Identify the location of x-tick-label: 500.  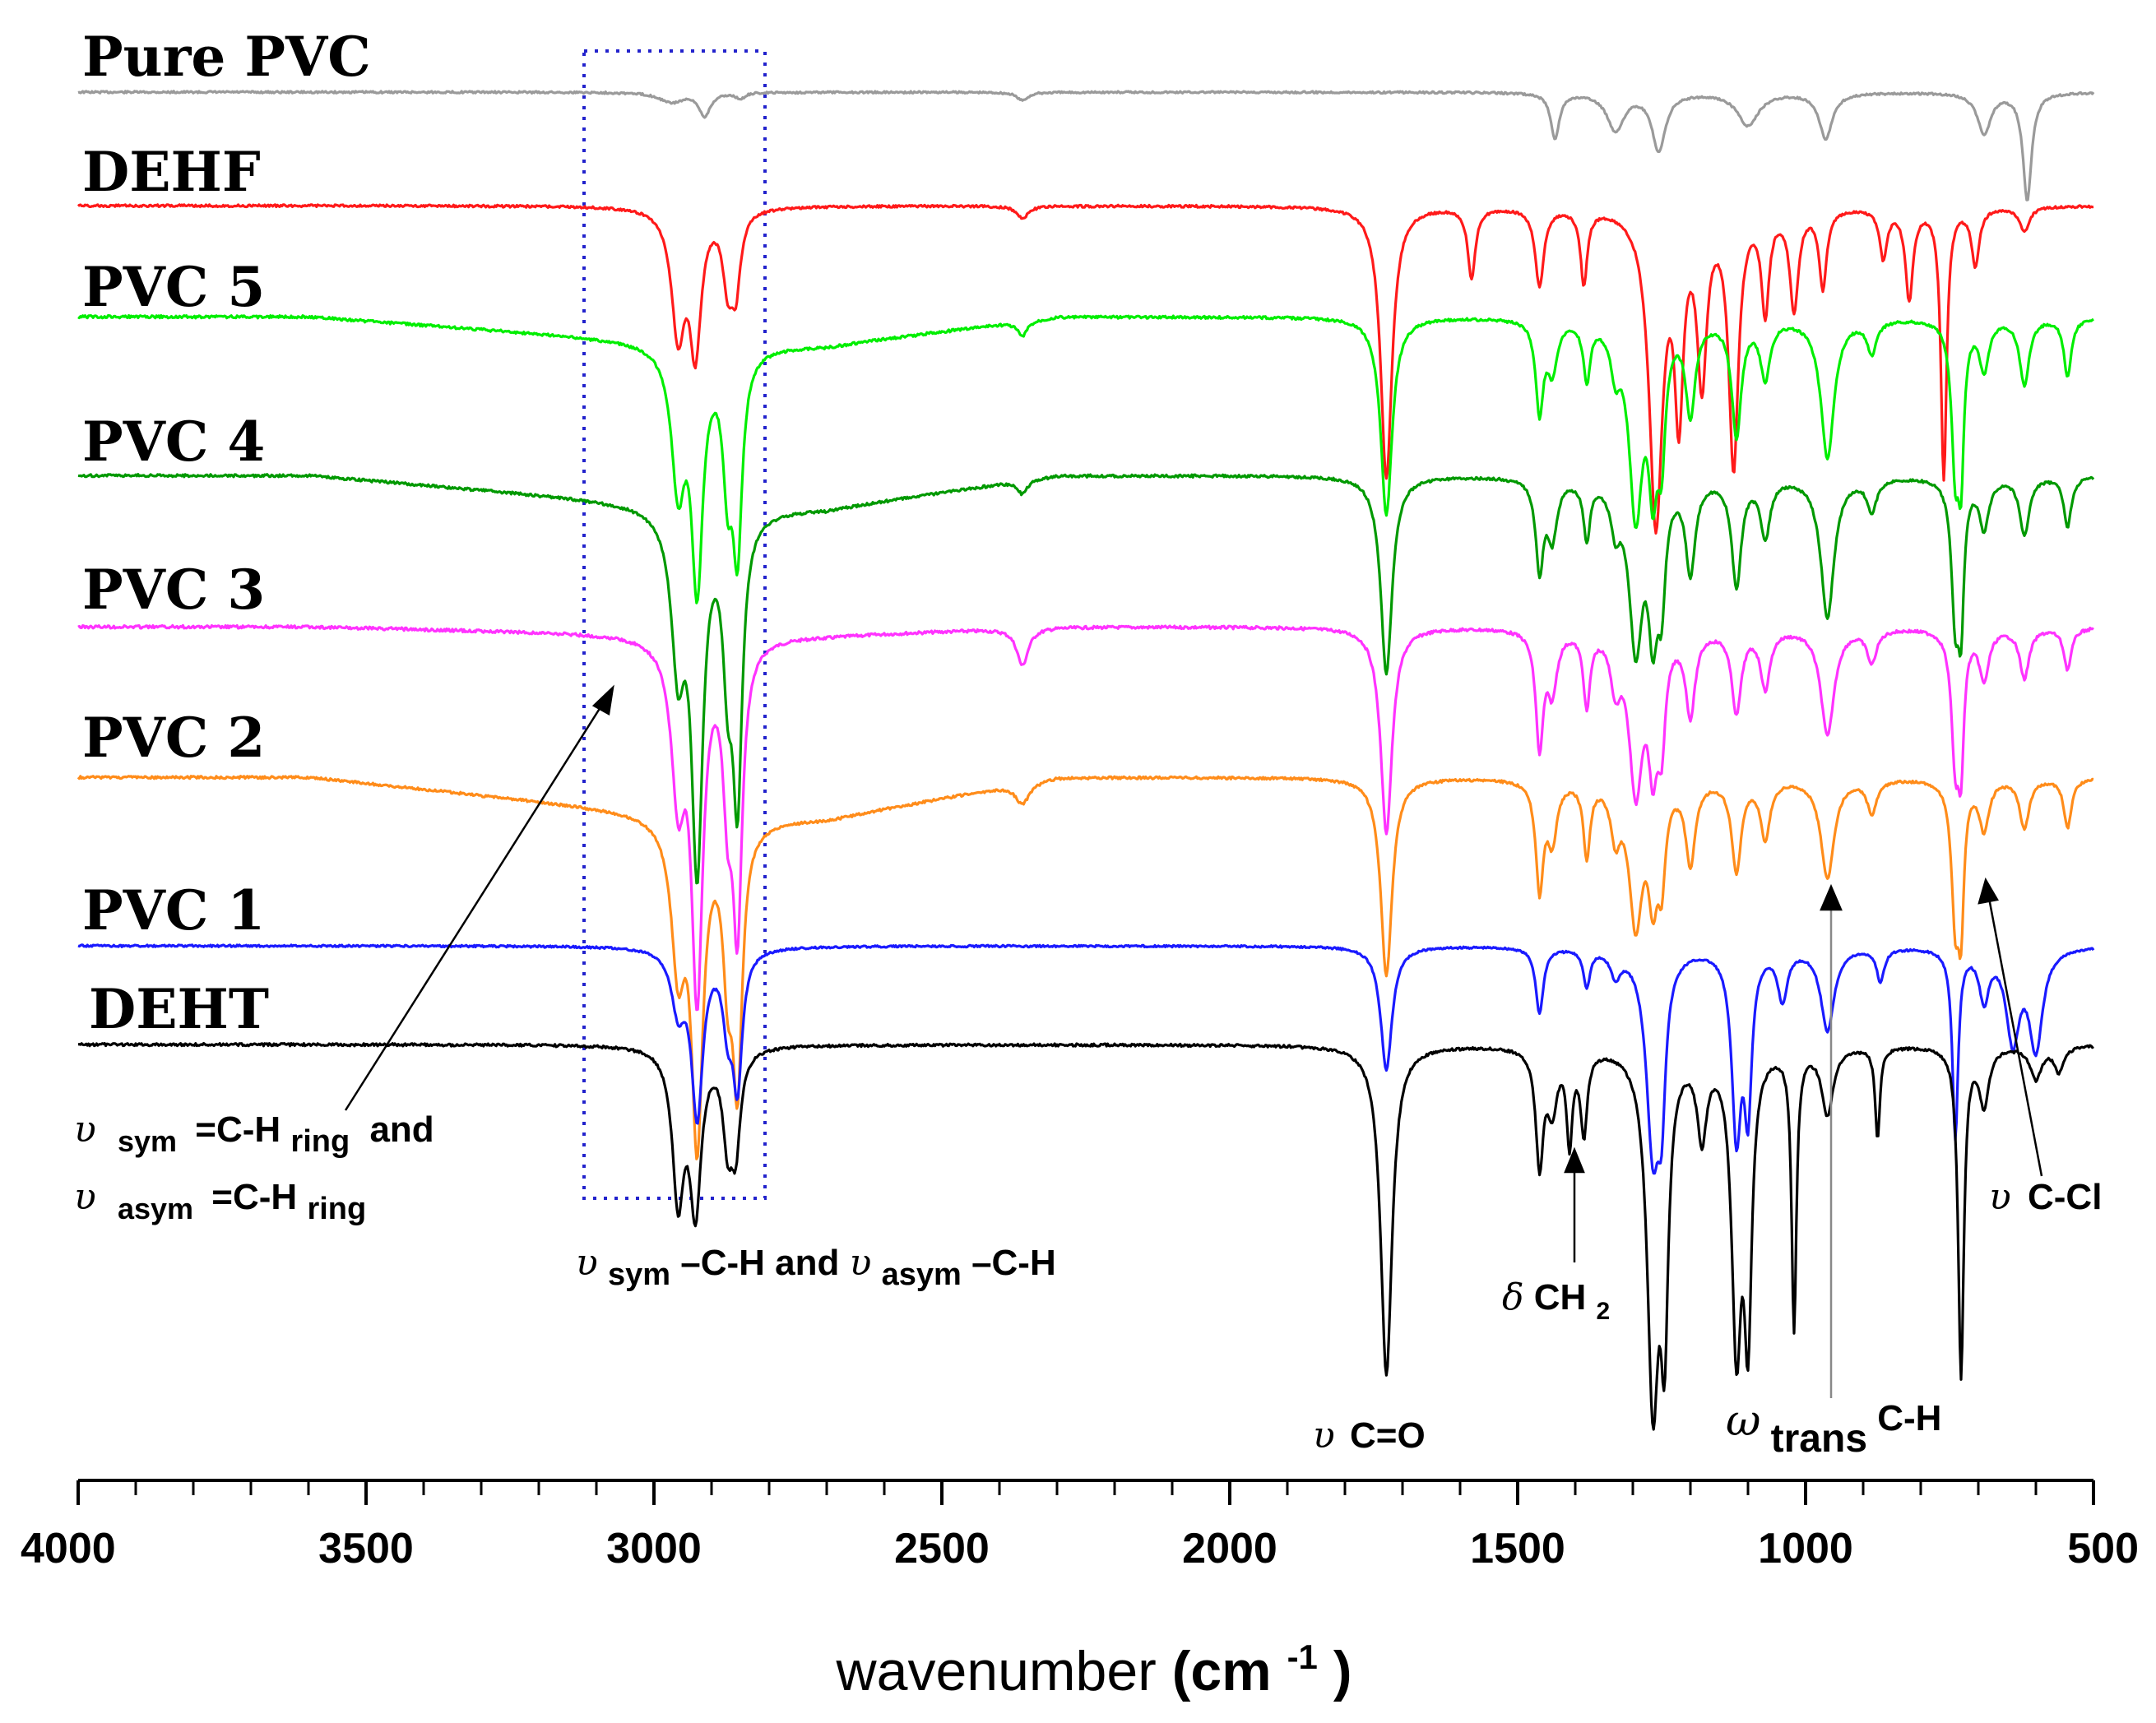
(2103, 1549).